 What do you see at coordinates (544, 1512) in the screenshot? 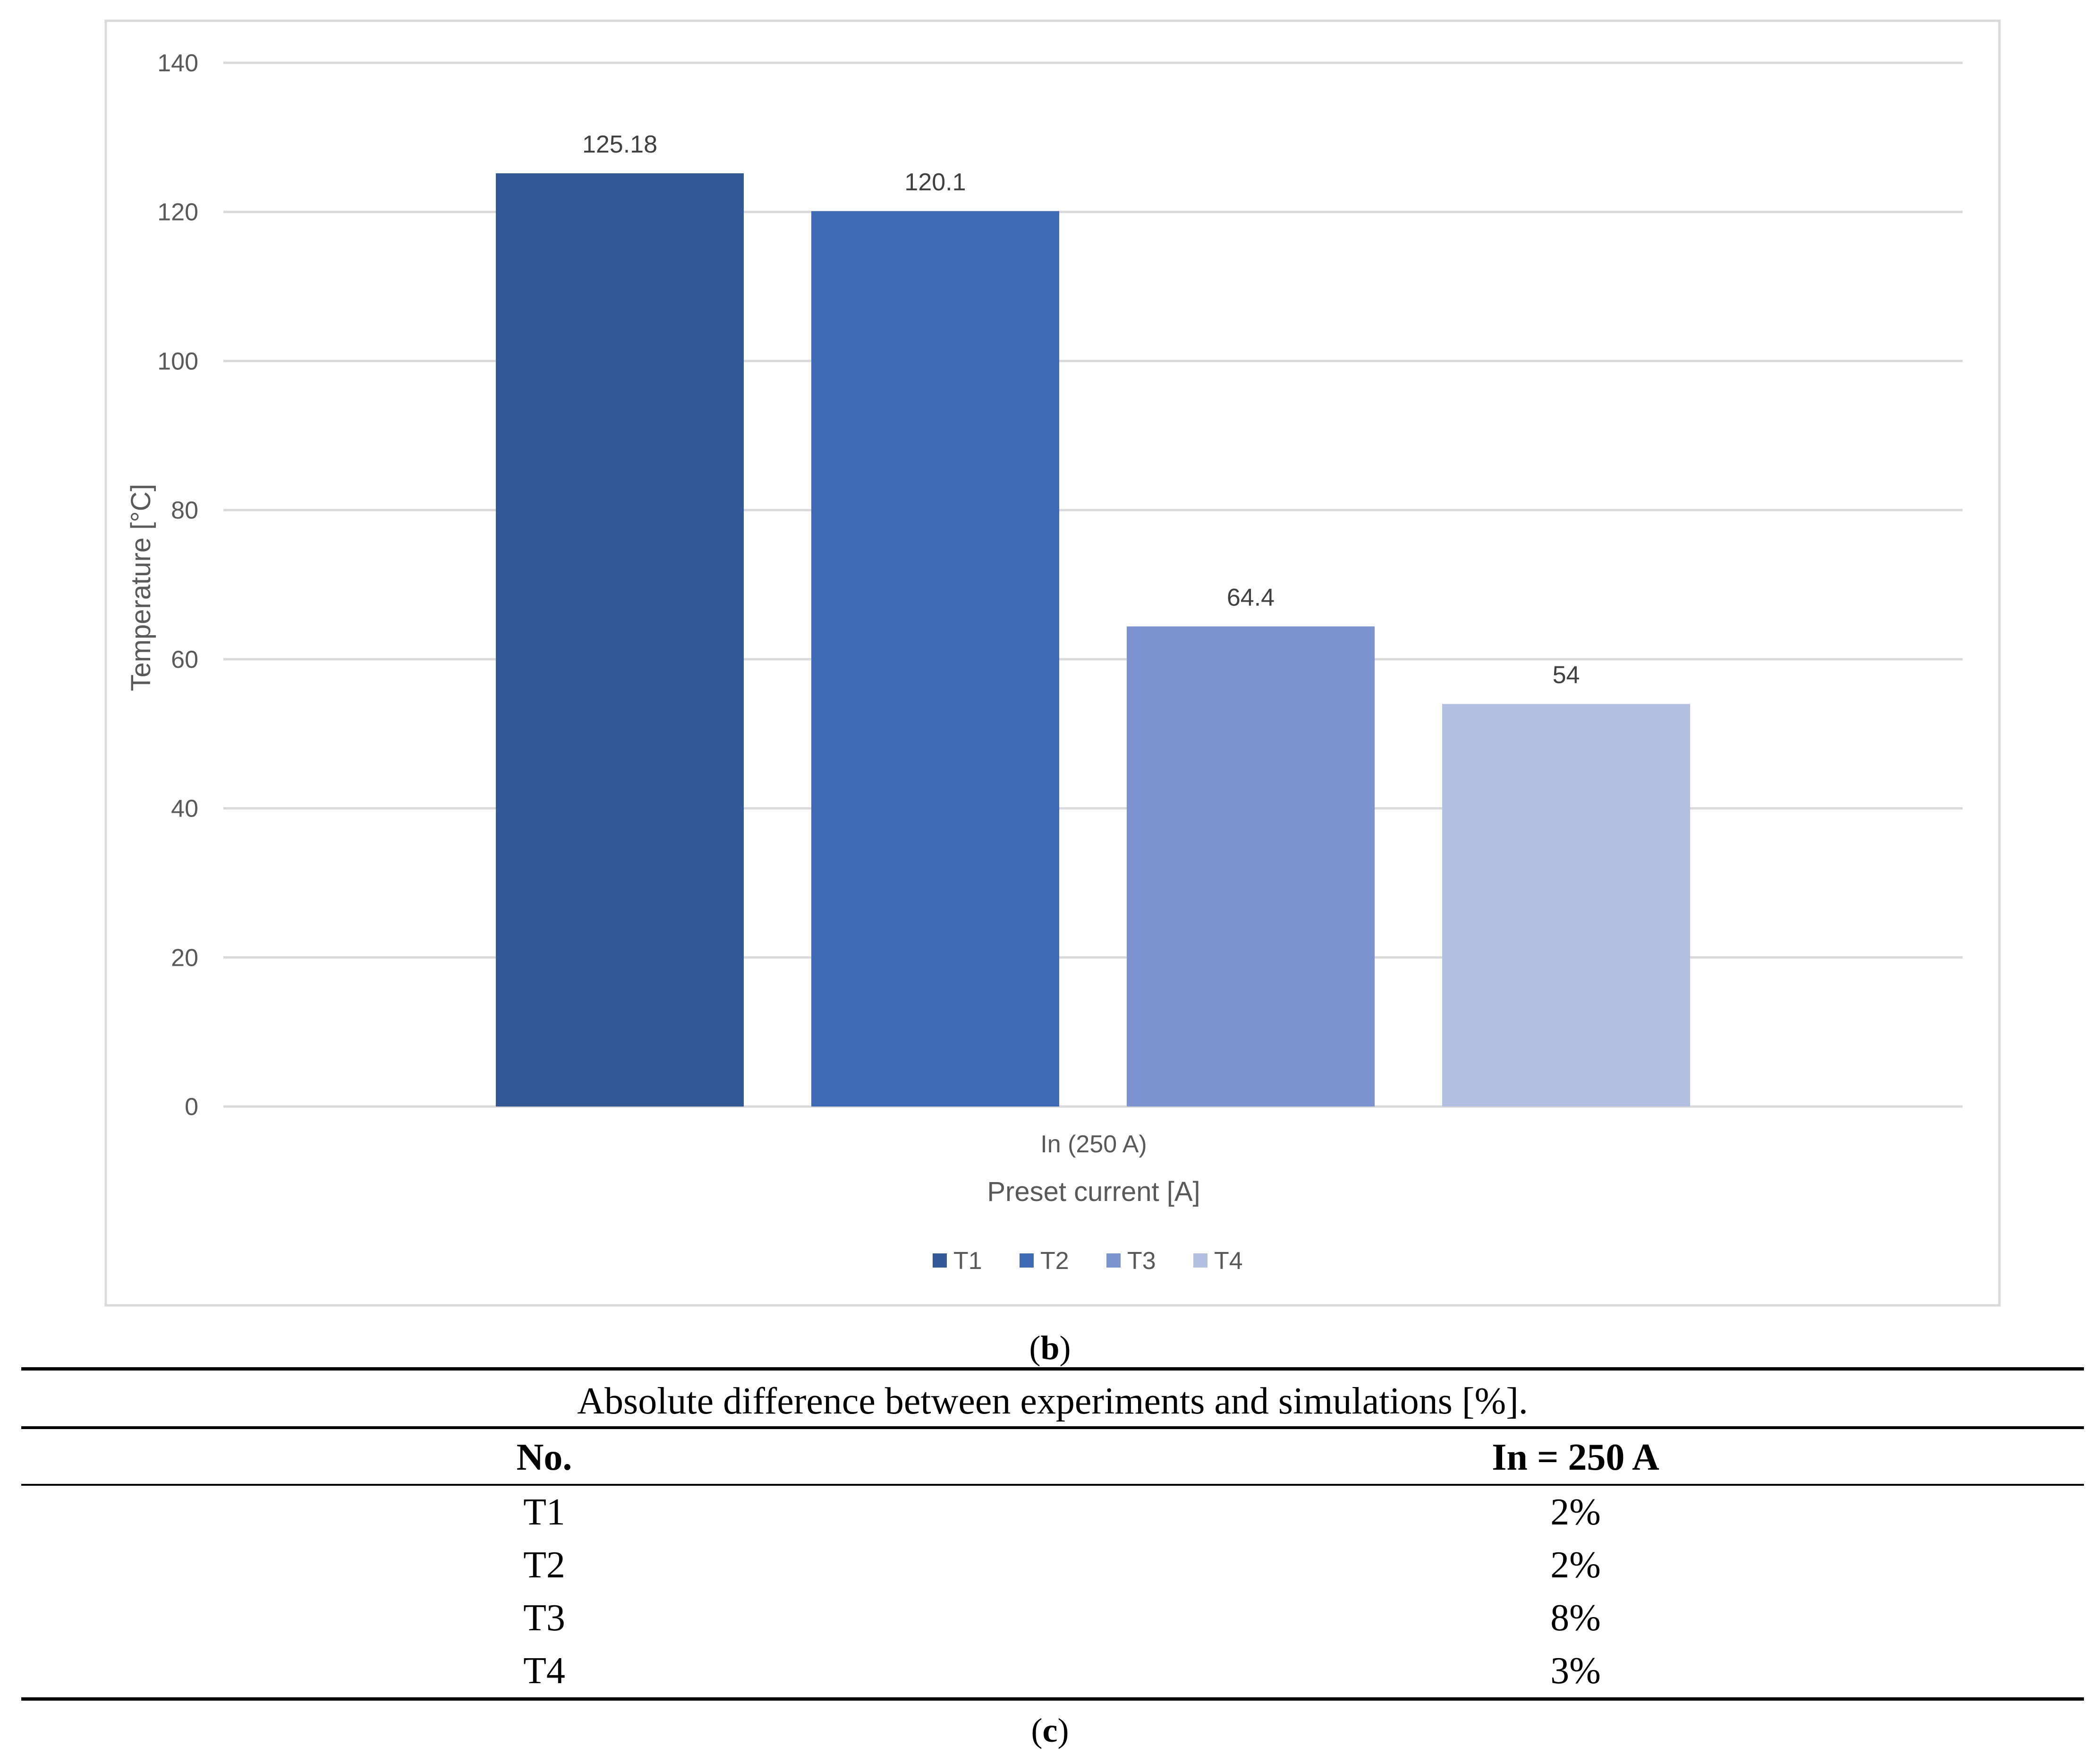
I see `table-cell: T1` at bounding box center [544, 1512].